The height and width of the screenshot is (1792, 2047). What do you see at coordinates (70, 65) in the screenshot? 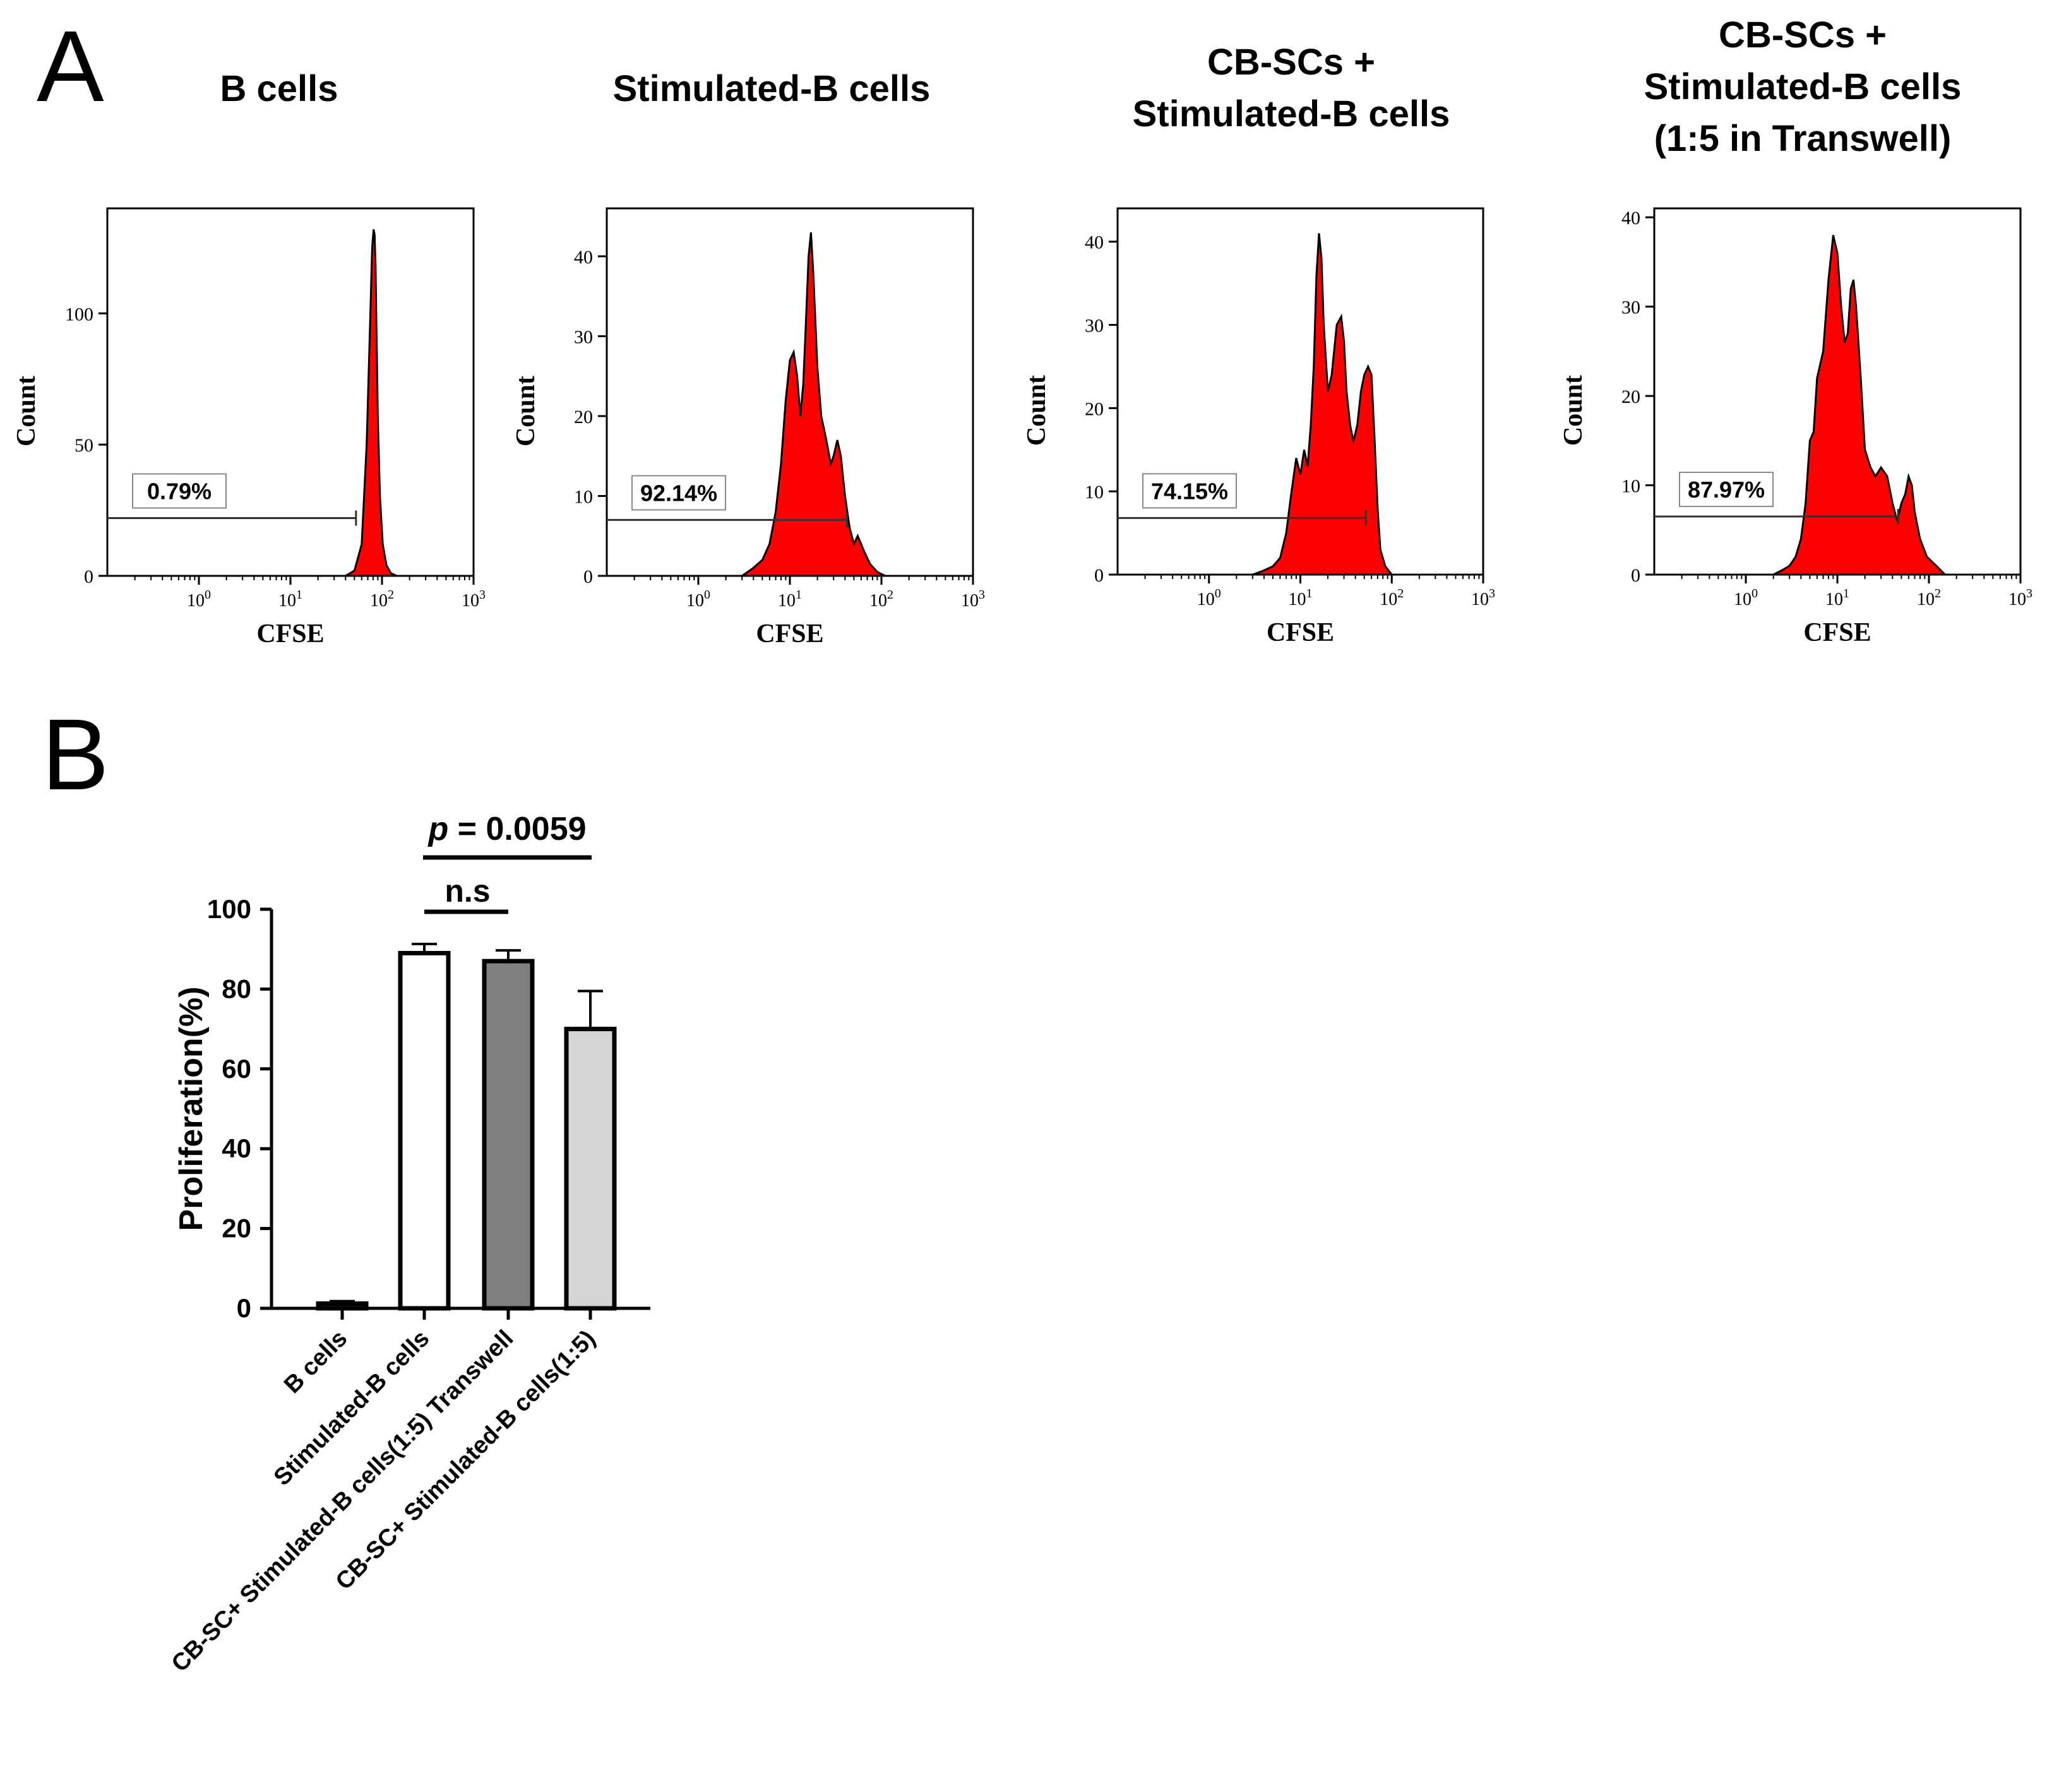
I see `panel-a-label: A` at bounding box center [70, 65].